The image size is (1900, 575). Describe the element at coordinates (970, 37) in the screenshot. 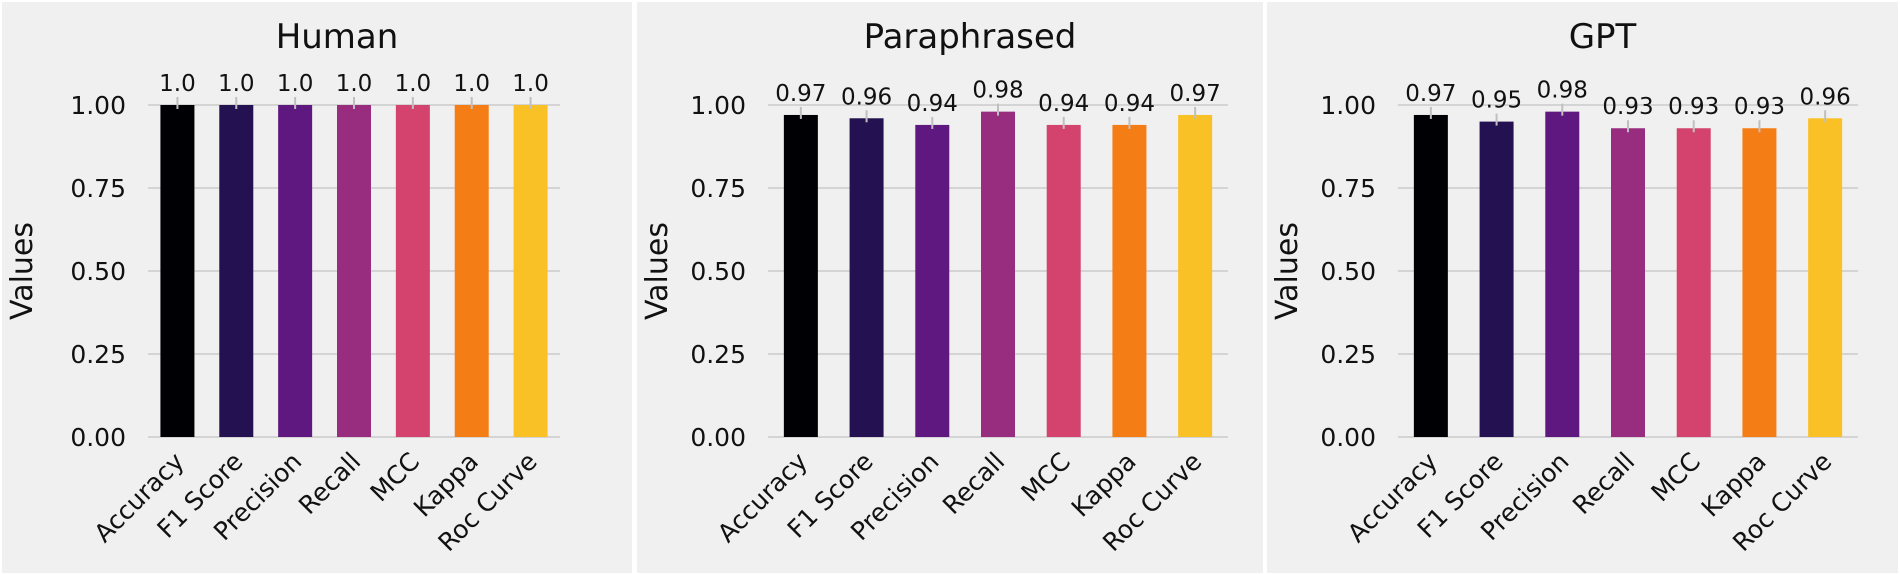

I see `chart-title: Paraphrased` at that location.